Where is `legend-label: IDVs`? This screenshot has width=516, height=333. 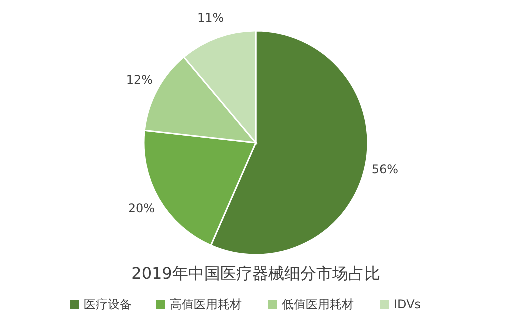
legend-label: IDVs is located at coordinates (408, 304).